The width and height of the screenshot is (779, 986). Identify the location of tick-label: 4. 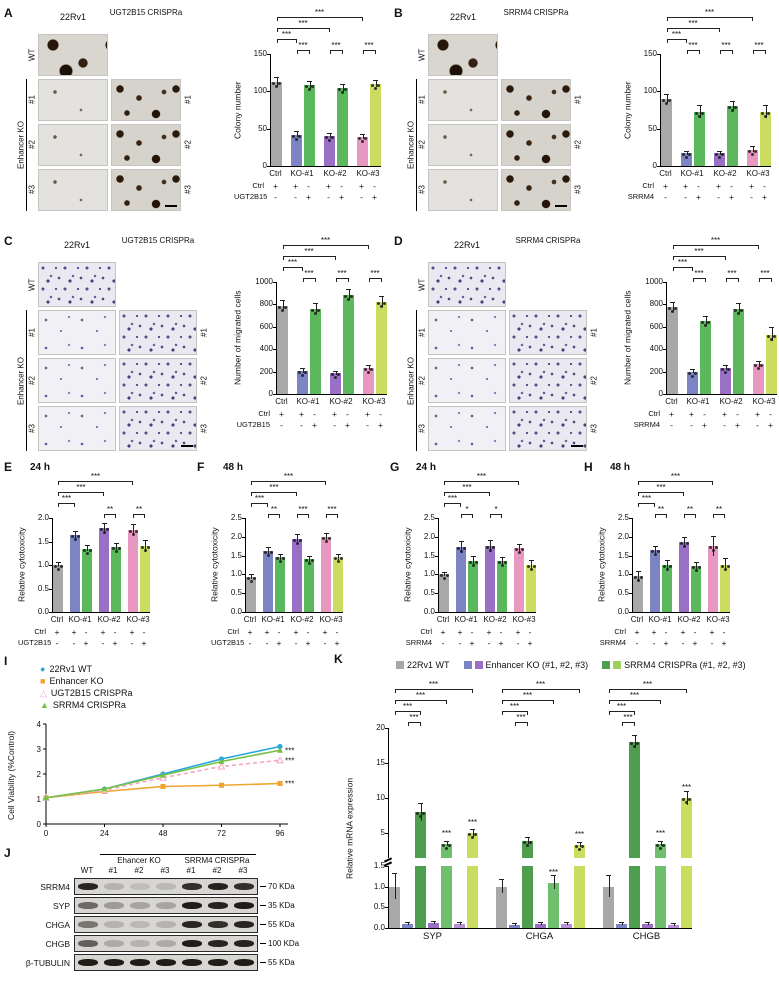
(39, 724).